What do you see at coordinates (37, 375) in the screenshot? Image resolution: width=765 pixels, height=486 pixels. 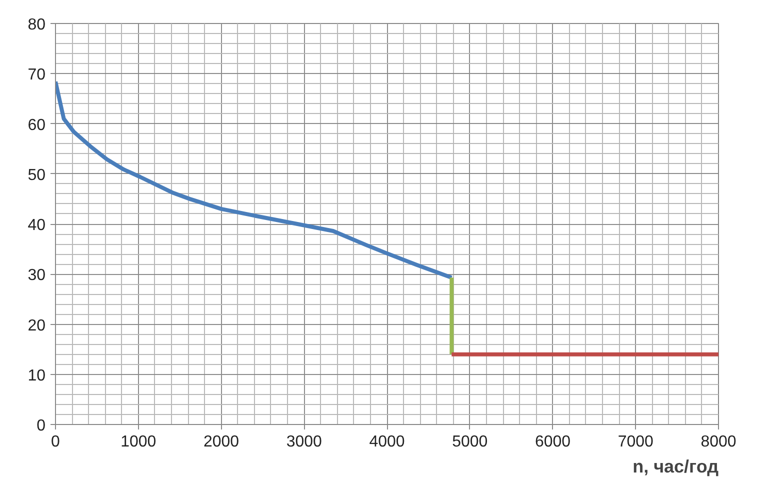 I see `y-tick-label: 10` at bounding box center [37, 375].